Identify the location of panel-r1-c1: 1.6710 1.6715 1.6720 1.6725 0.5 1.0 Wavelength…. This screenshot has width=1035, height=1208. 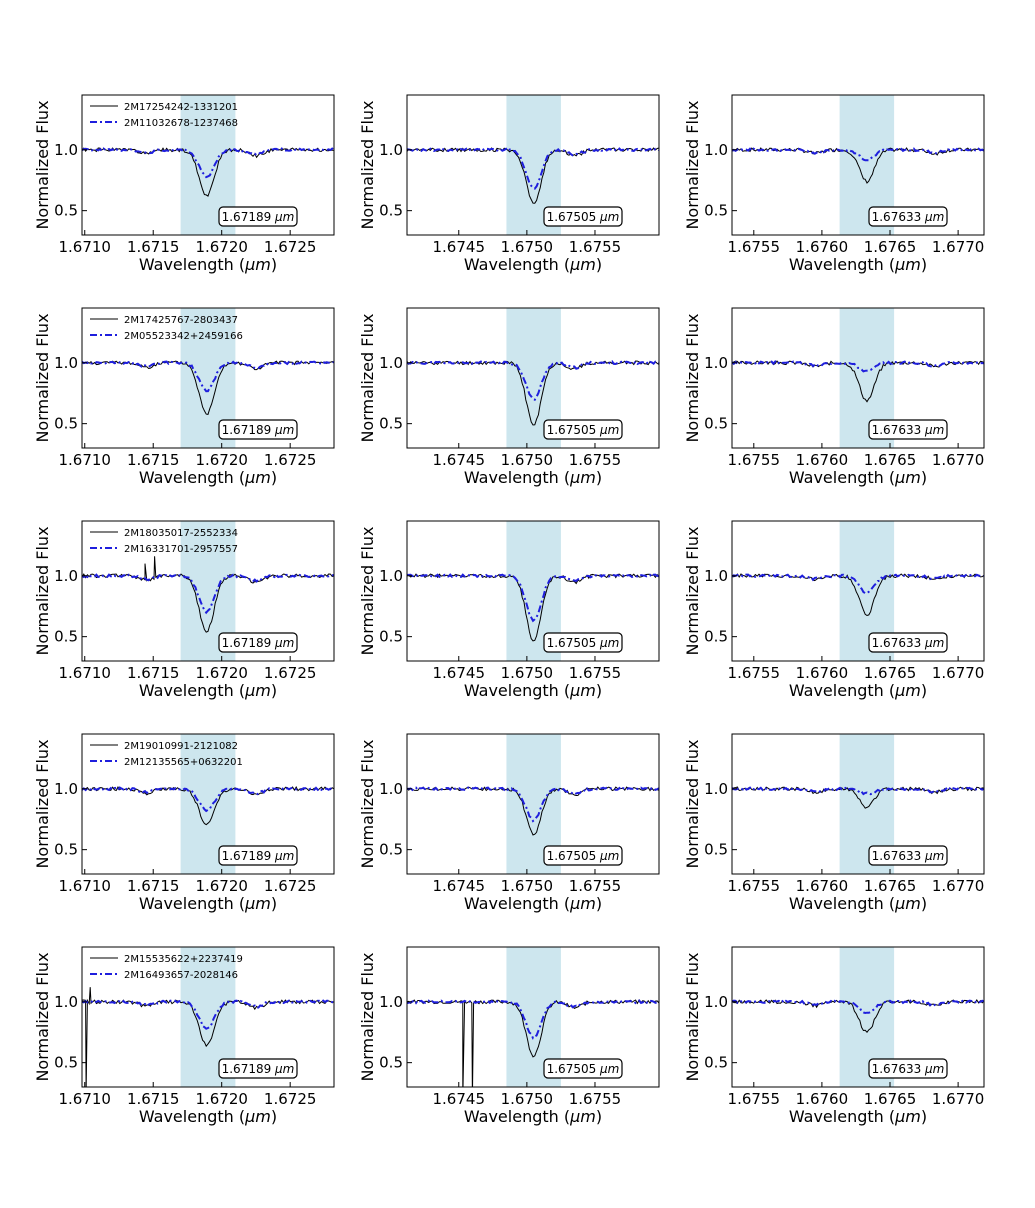
(184, 184).